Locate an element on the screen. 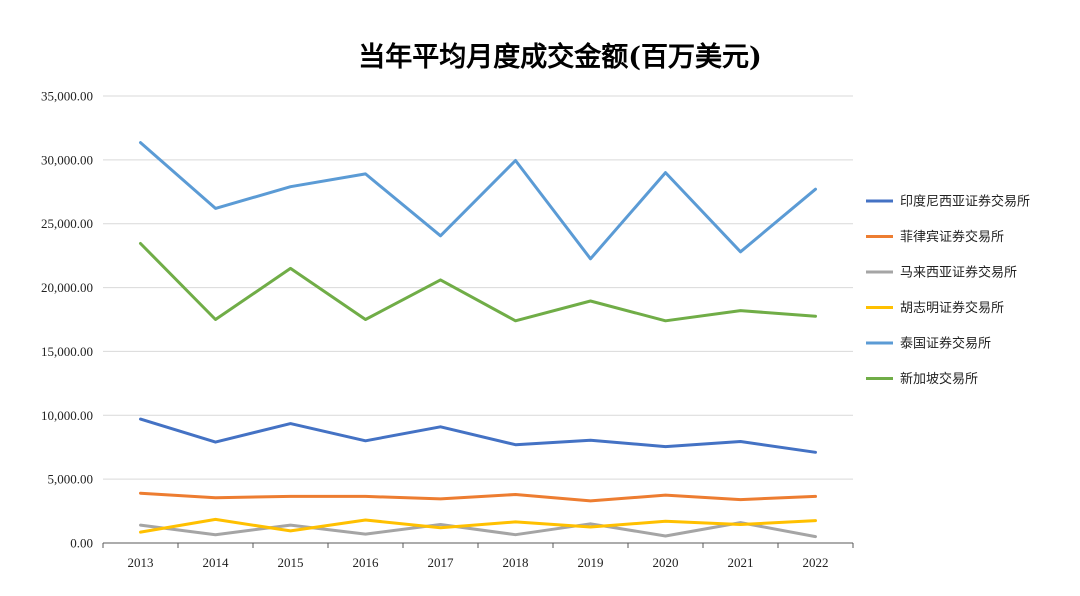 Image resolution: width=1080 pixels, height=596 pixels. legend-item: 泰国证券交易所 is located at coordinates (928, 344).